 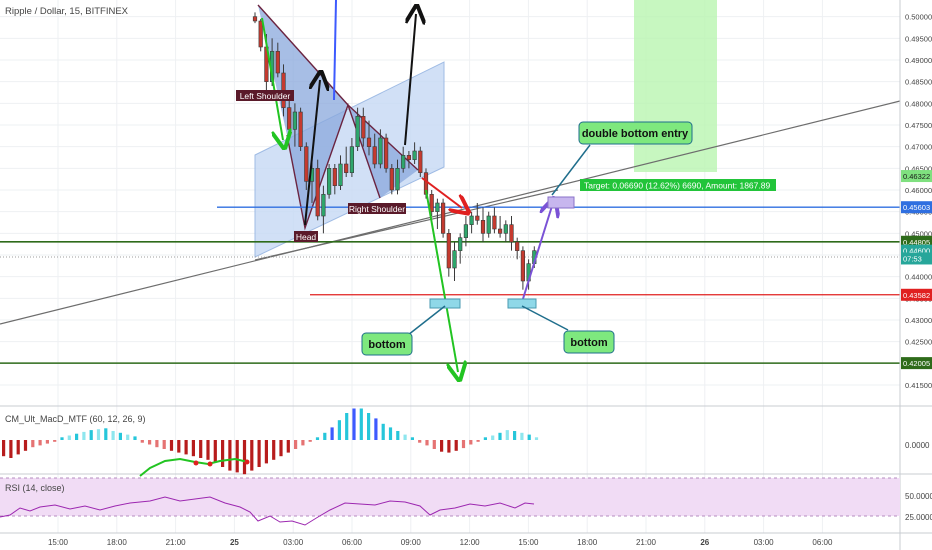 What do you see at coordinates (306, 237) in the screenshot?
I see `head-text: Head` at bounding box center [306, 237].